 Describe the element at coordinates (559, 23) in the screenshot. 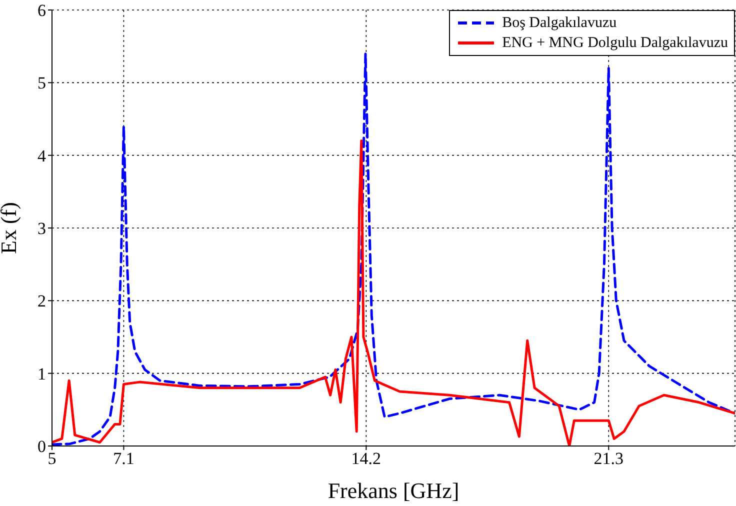

I see `legend-label: Boş Dalgakılavuzu` at that location.